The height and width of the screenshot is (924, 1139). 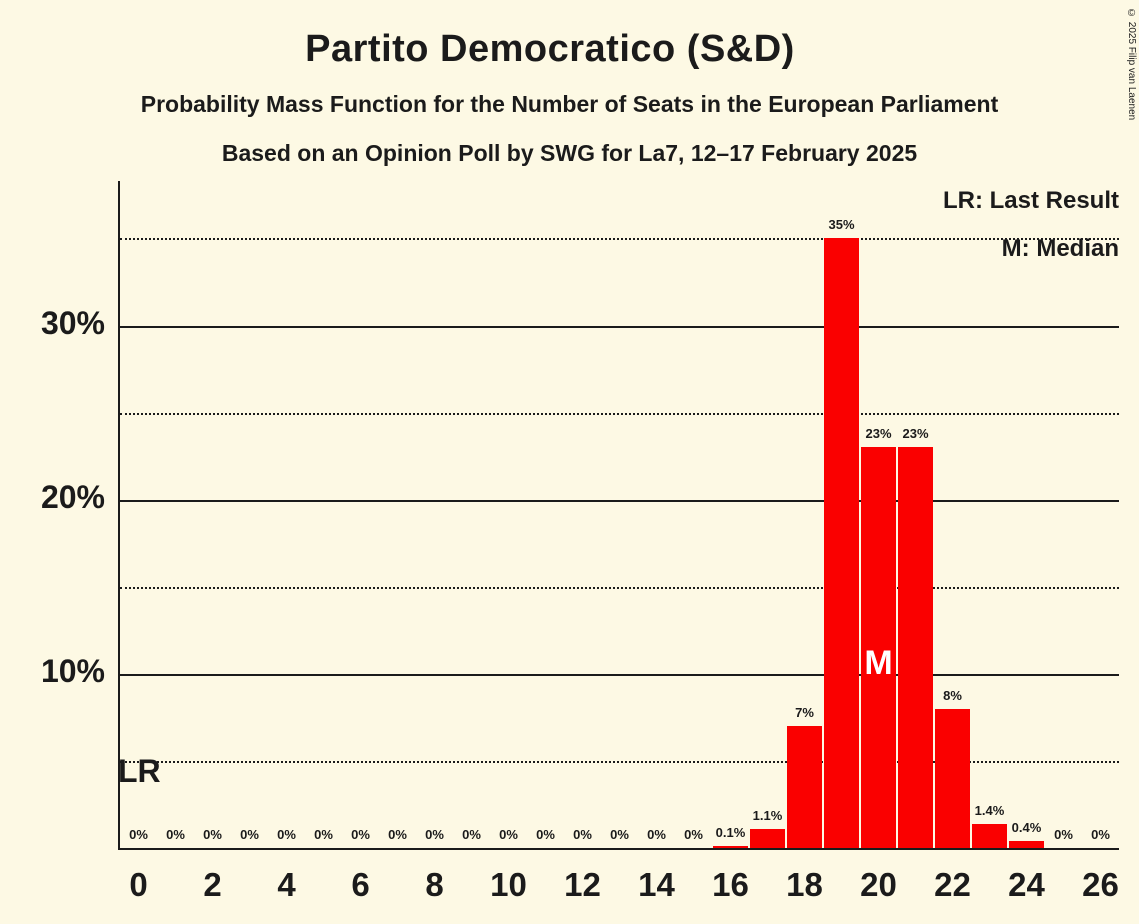 I want to click on x-tick-label-4: 4, so click(x=286, y=884).